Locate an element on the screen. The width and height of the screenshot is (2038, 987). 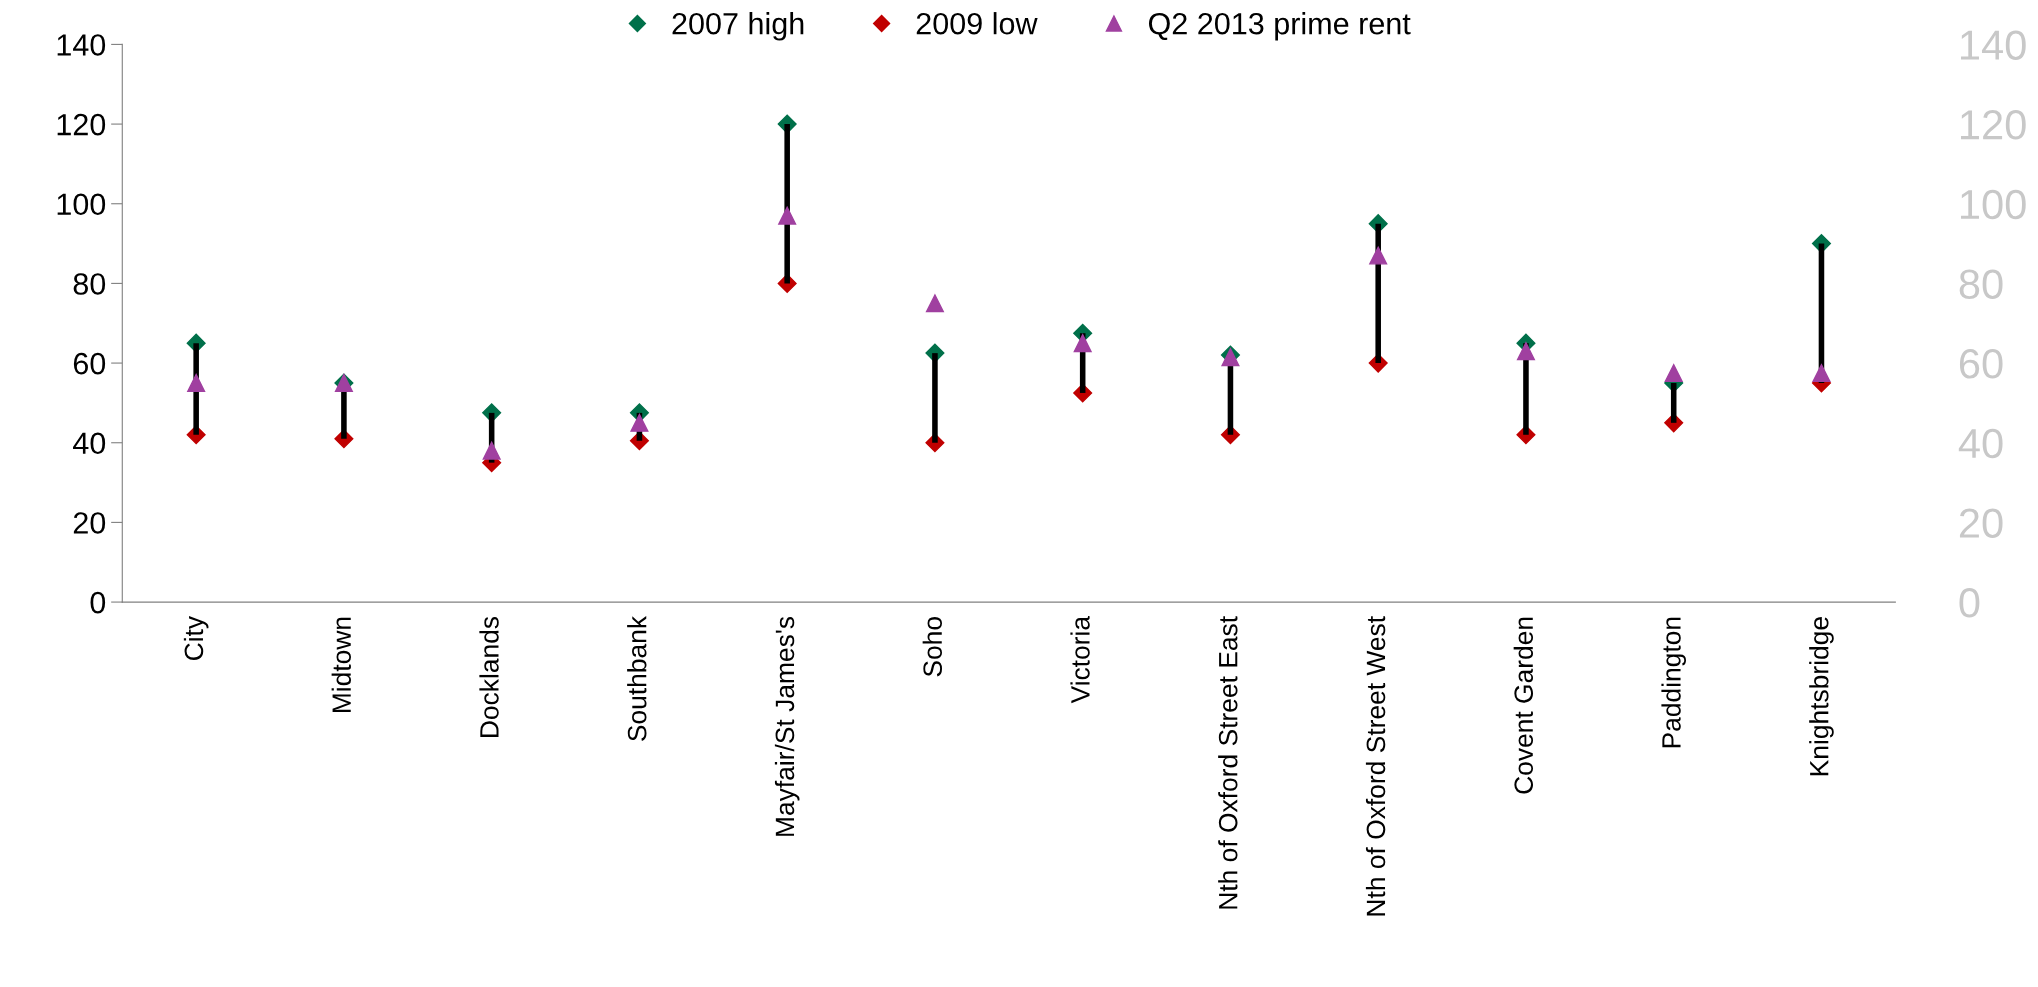
legend-label: Q2 2013 prime rent is located at coordinates (1279, 26).